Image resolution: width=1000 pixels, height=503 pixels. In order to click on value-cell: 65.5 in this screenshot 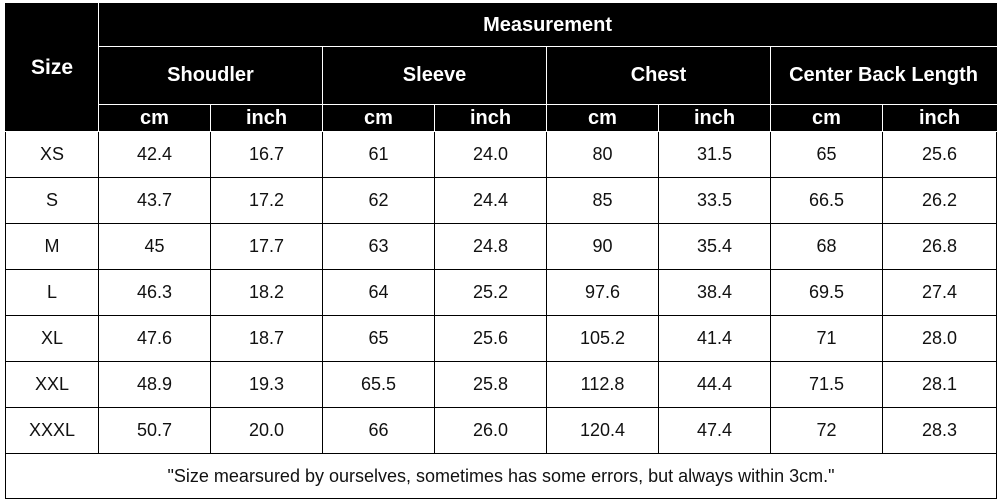, I will do `click(378, 384)`.